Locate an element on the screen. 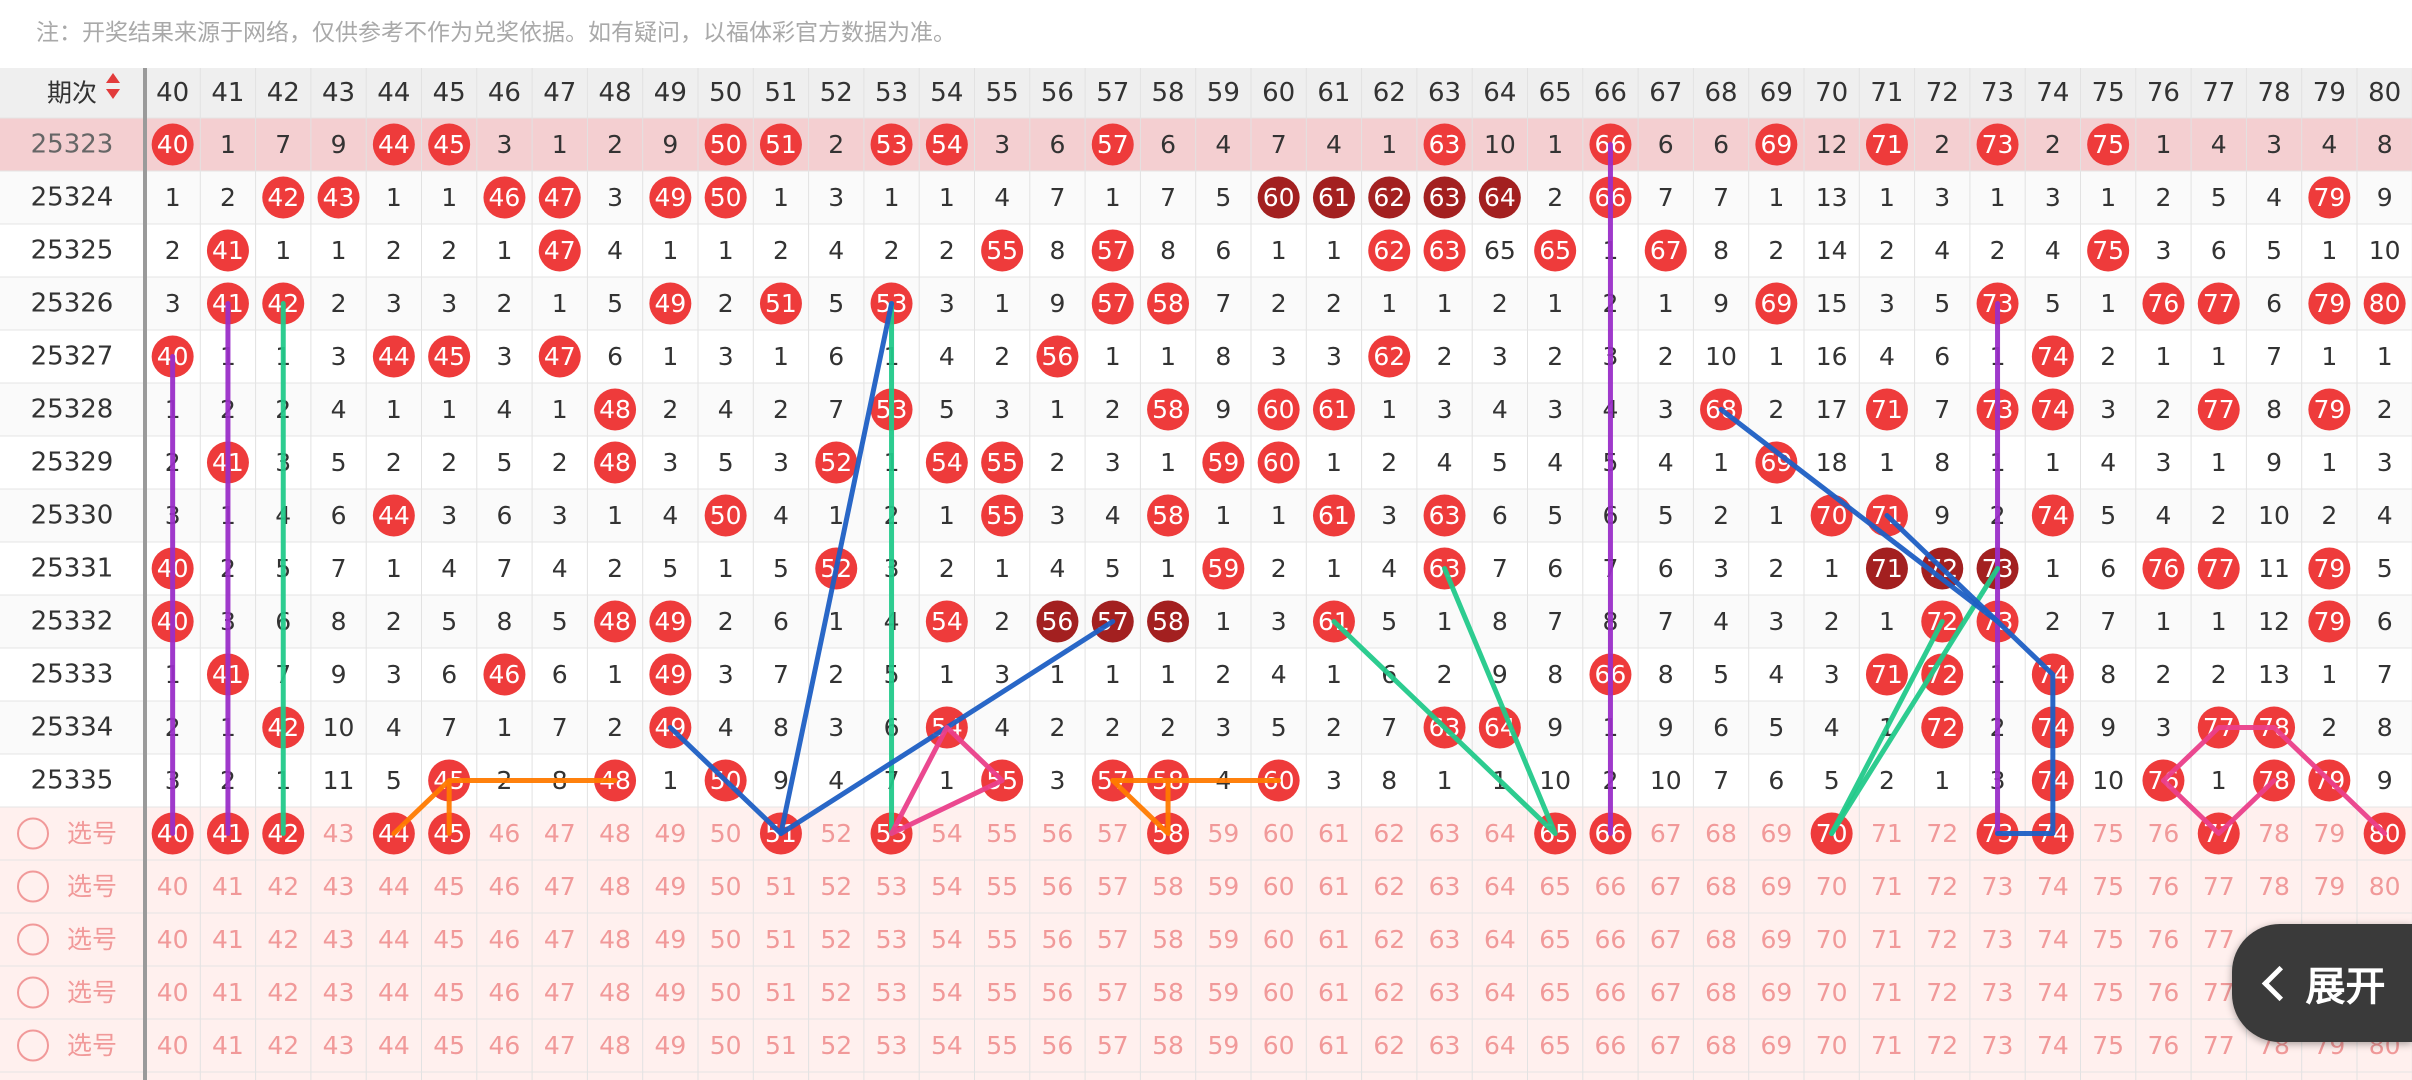 Image resolution: width=2412 pixels, height=1080 pixels. pick-number: 78 is located at coordinates (2274, 886).